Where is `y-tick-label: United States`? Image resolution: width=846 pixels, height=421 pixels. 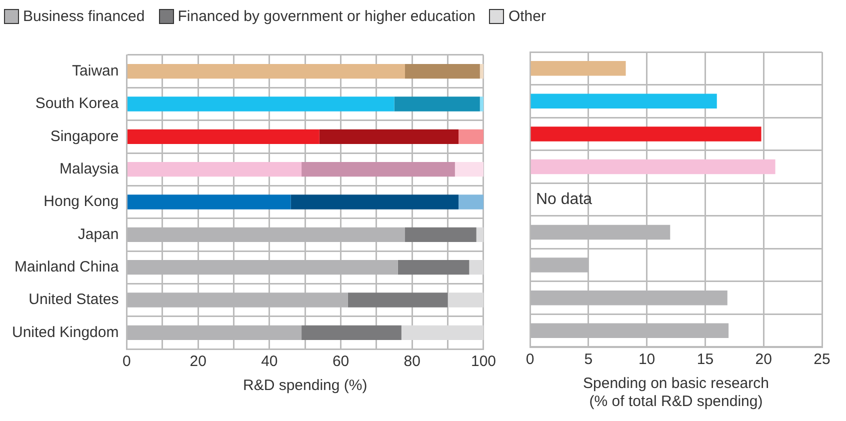 y-tick-label: United States is located at coordinates (73, 299).